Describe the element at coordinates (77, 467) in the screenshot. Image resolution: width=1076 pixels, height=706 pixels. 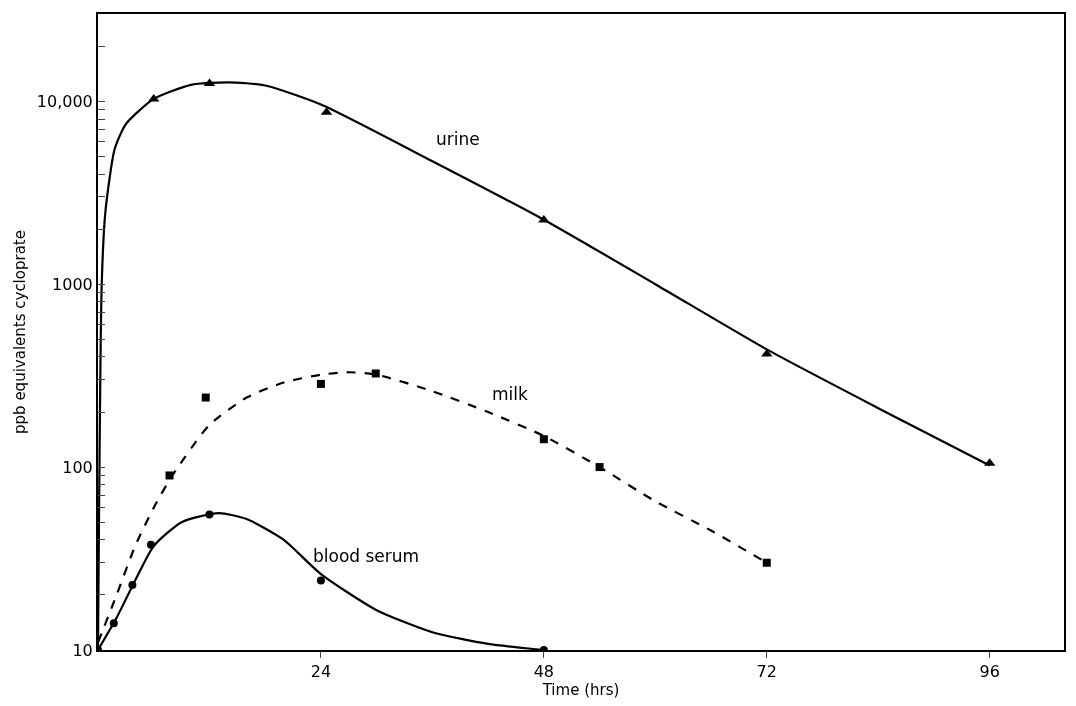
I see `y-tick-label: 100` at that location.